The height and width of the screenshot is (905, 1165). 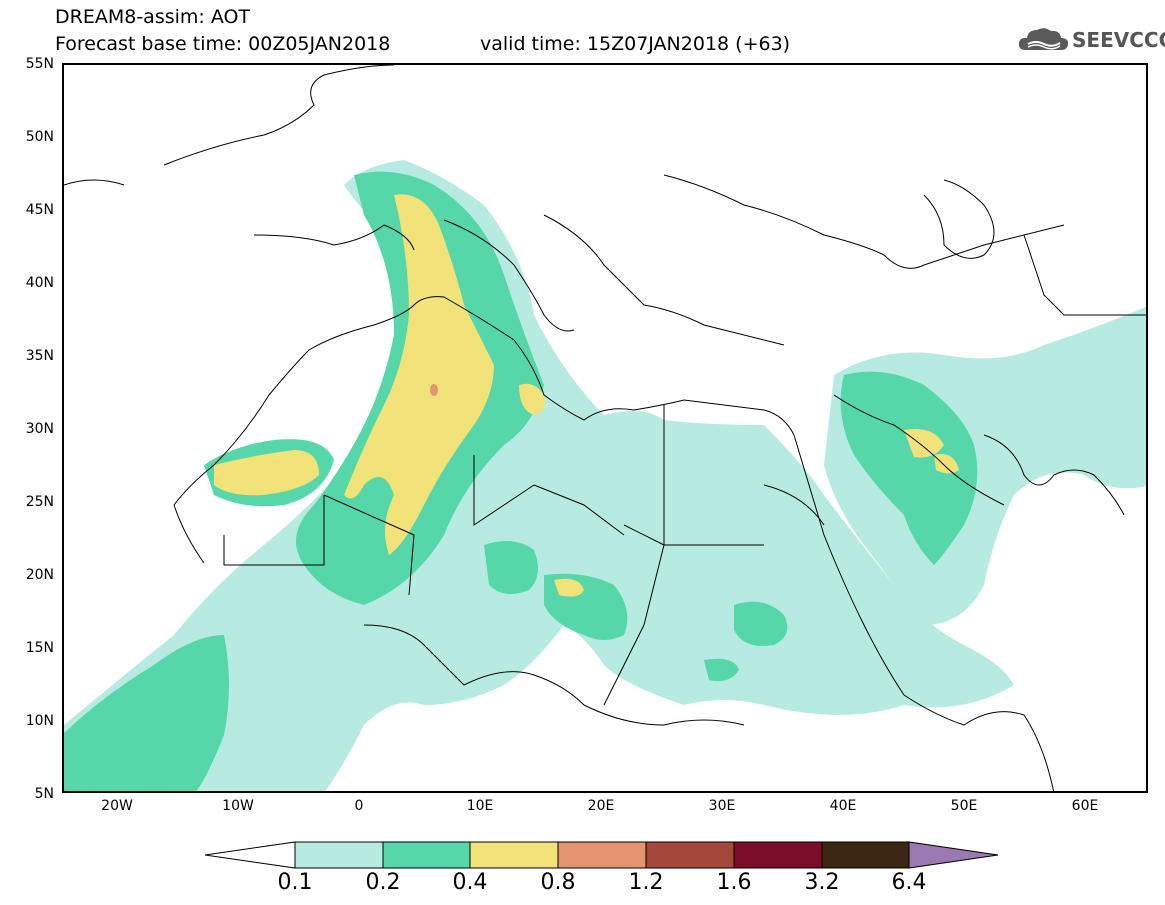 I want to click on lat-label: 30N, so click(x=39, y=429).